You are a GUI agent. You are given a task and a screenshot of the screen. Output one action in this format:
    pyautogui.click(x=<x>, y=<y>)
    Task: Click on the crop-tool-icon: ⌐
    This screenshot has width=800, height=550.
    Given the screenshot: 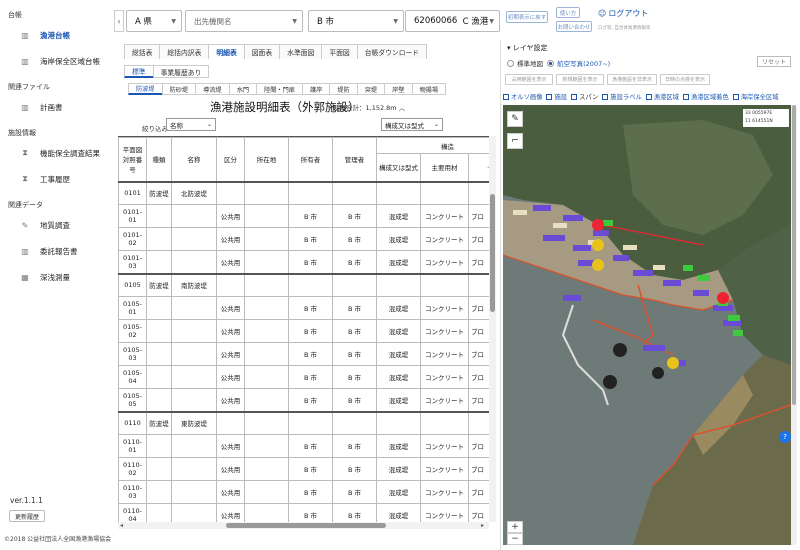 What is the action you would take?
    pyautogui.click(x=515, y=141)
    